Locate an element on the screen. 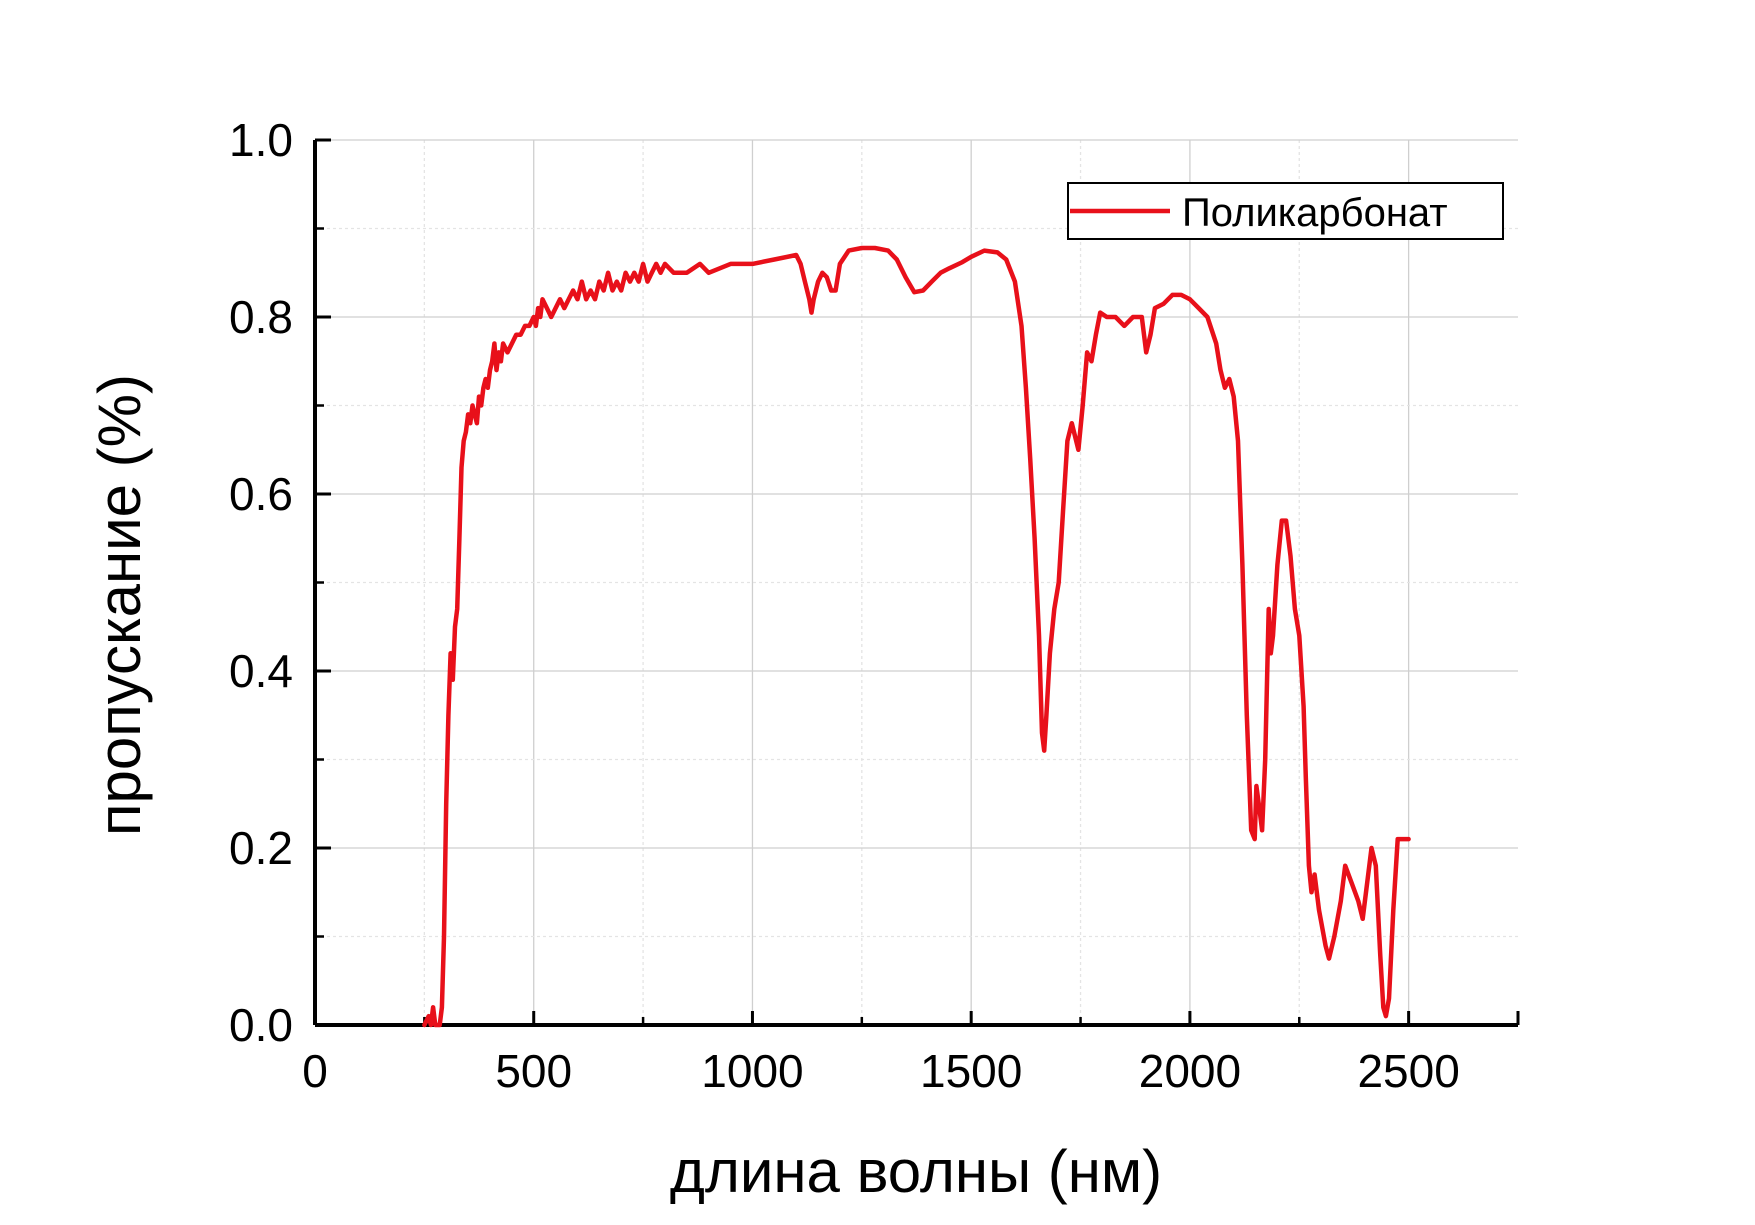  x-axis-title: длина волны (нм) is located at coordinates (916, 1171).